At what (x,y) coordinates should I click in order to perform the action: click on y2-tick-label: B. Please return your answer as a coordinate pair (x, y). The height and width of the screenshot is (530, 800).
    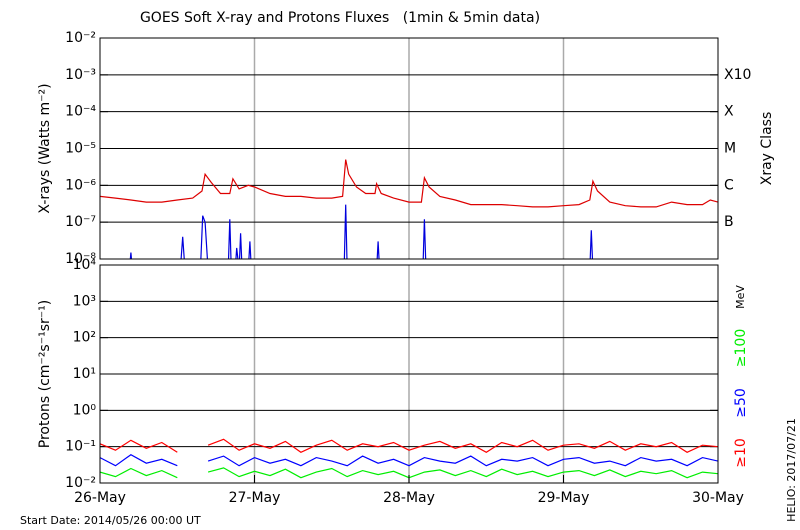
    Looking at the image, I should click on (729, 222).